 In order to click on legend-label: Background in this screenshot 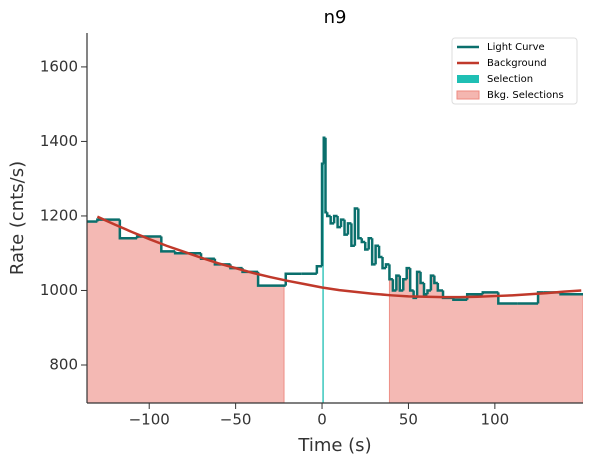, I will do `click(517, 63)`.